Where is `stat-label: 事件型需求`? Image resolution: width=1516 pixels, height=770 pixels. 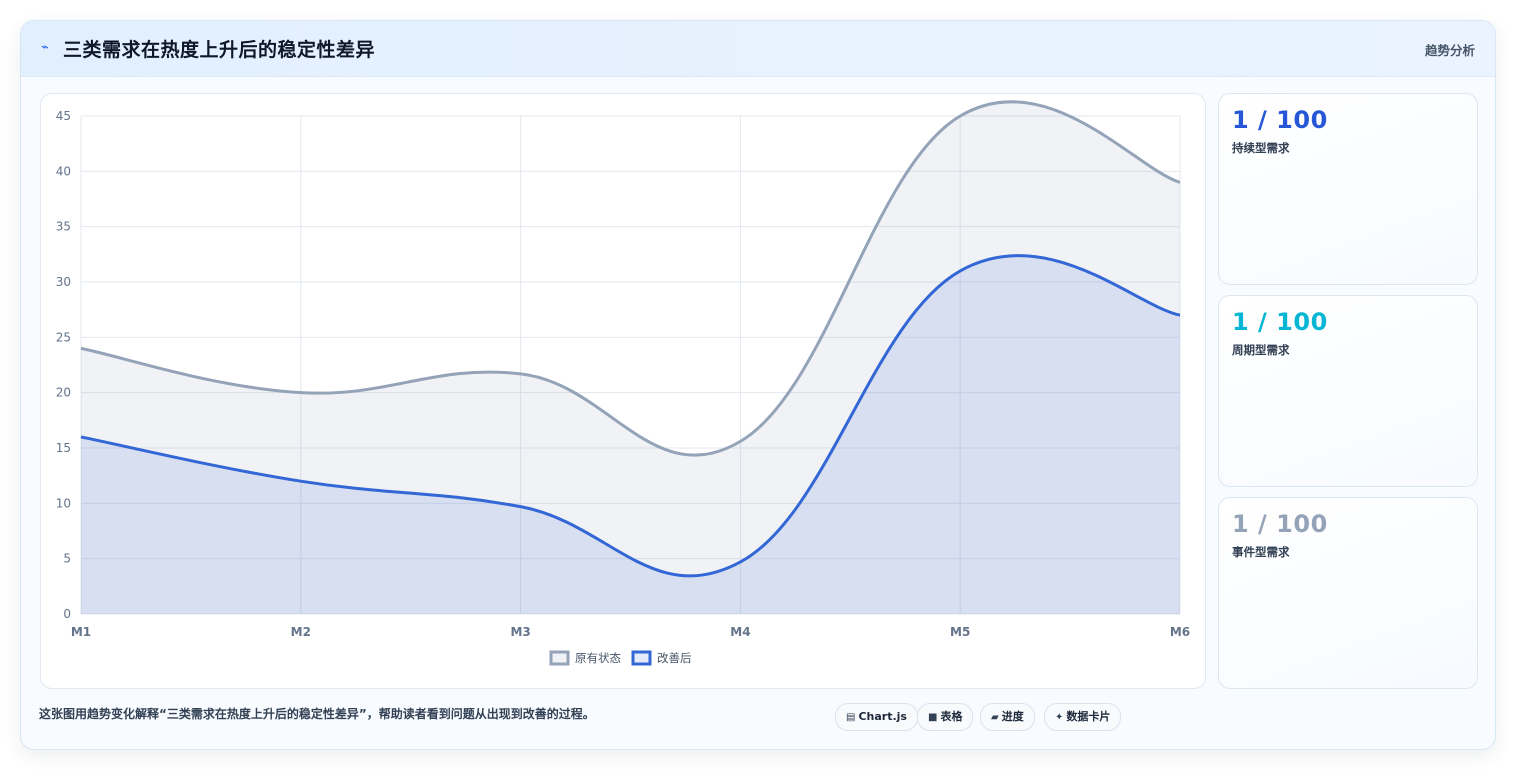
stat-label: 事件型需求 is located at coordinates (1261, 552).